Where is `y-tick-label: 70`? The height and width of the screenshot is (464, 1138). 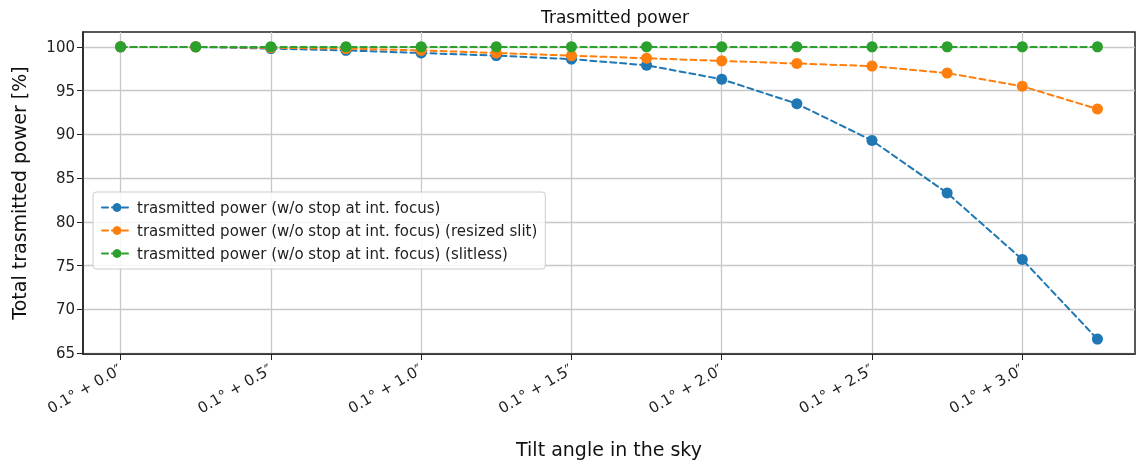
y-tick-label: 70 is located at coordinates (65, 309).